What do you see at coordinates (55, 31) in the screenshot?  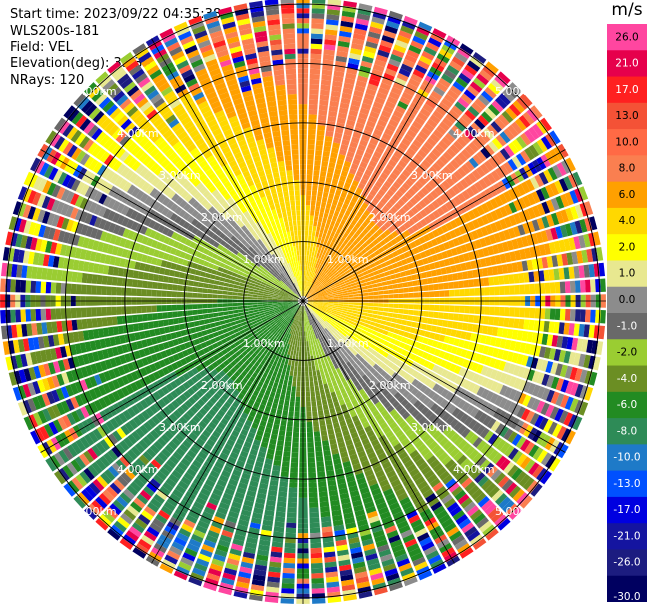 I see `instrument-label: WLS200s-181` at bounding box center [55, 31].